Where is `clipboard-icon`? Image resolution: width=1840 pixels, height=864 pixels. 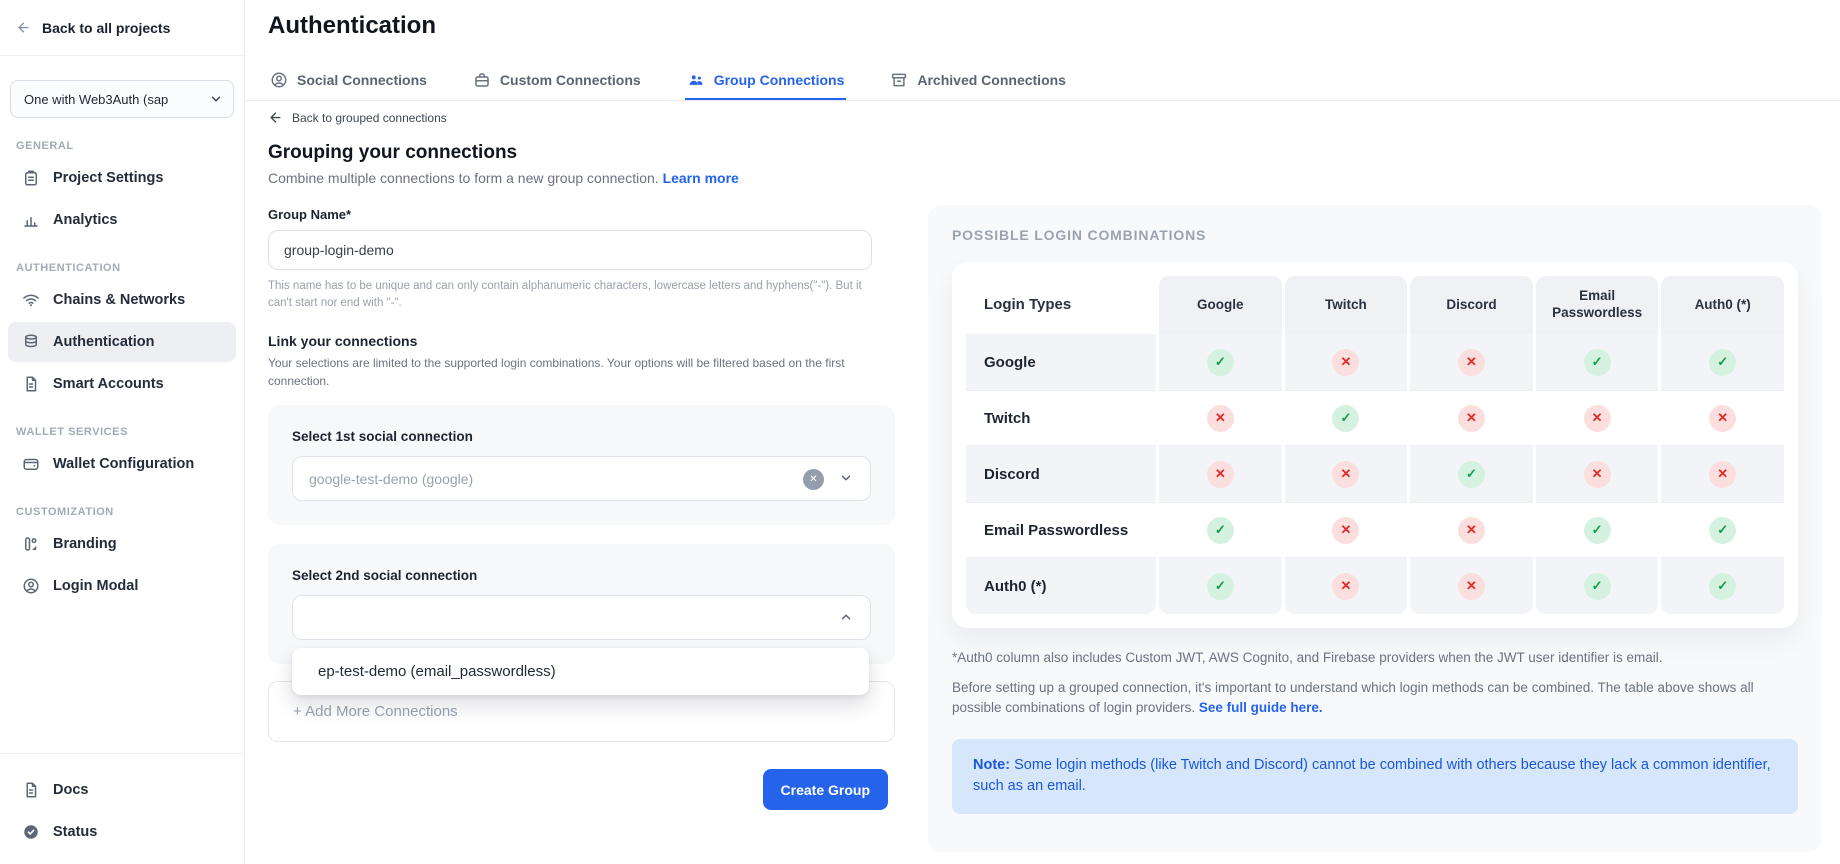 clipboard-icon is located at coordinates (31, 178).